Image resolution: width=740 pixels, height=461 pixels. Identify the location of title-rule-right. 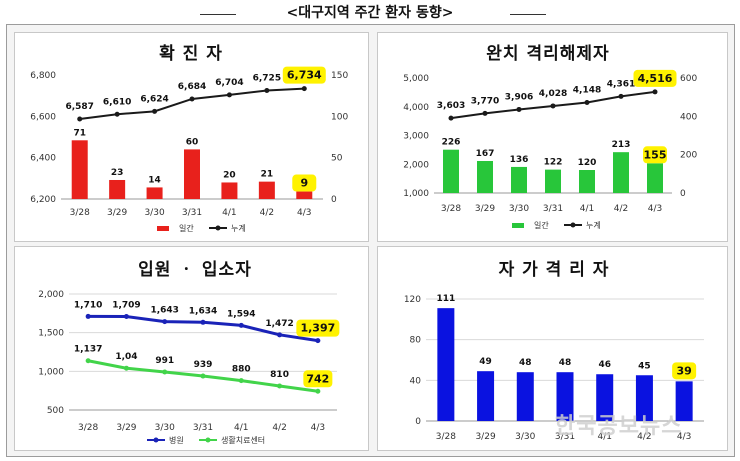
(528, 14).